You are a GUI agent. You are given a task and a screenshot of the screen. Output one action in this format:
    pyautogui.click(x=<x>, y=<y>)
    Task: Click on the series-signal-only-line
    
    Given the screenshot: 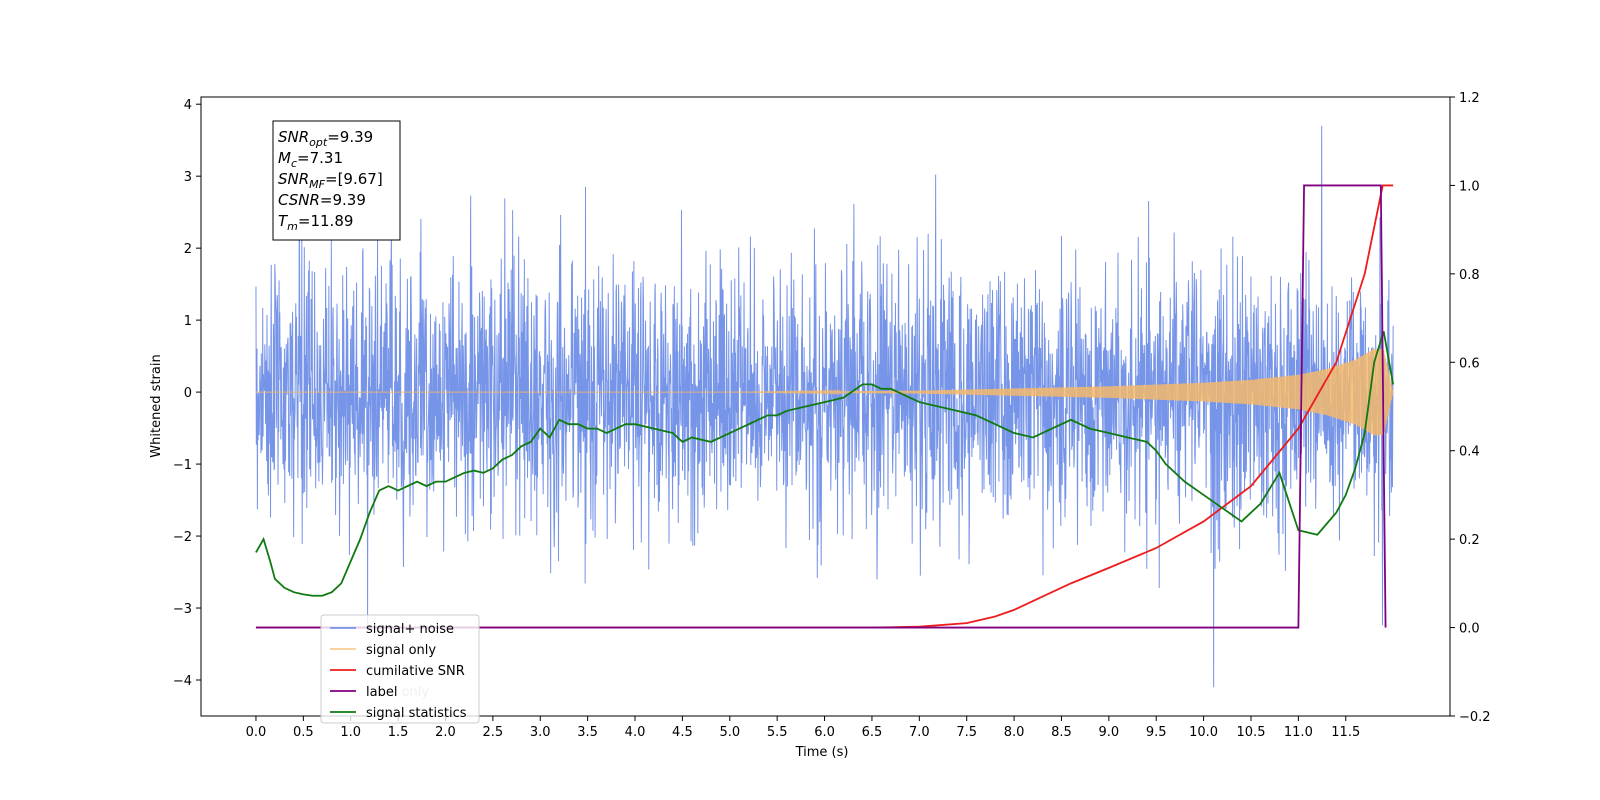 What is the action you would take?
    pyautogui.click(x=824, y=392)
    